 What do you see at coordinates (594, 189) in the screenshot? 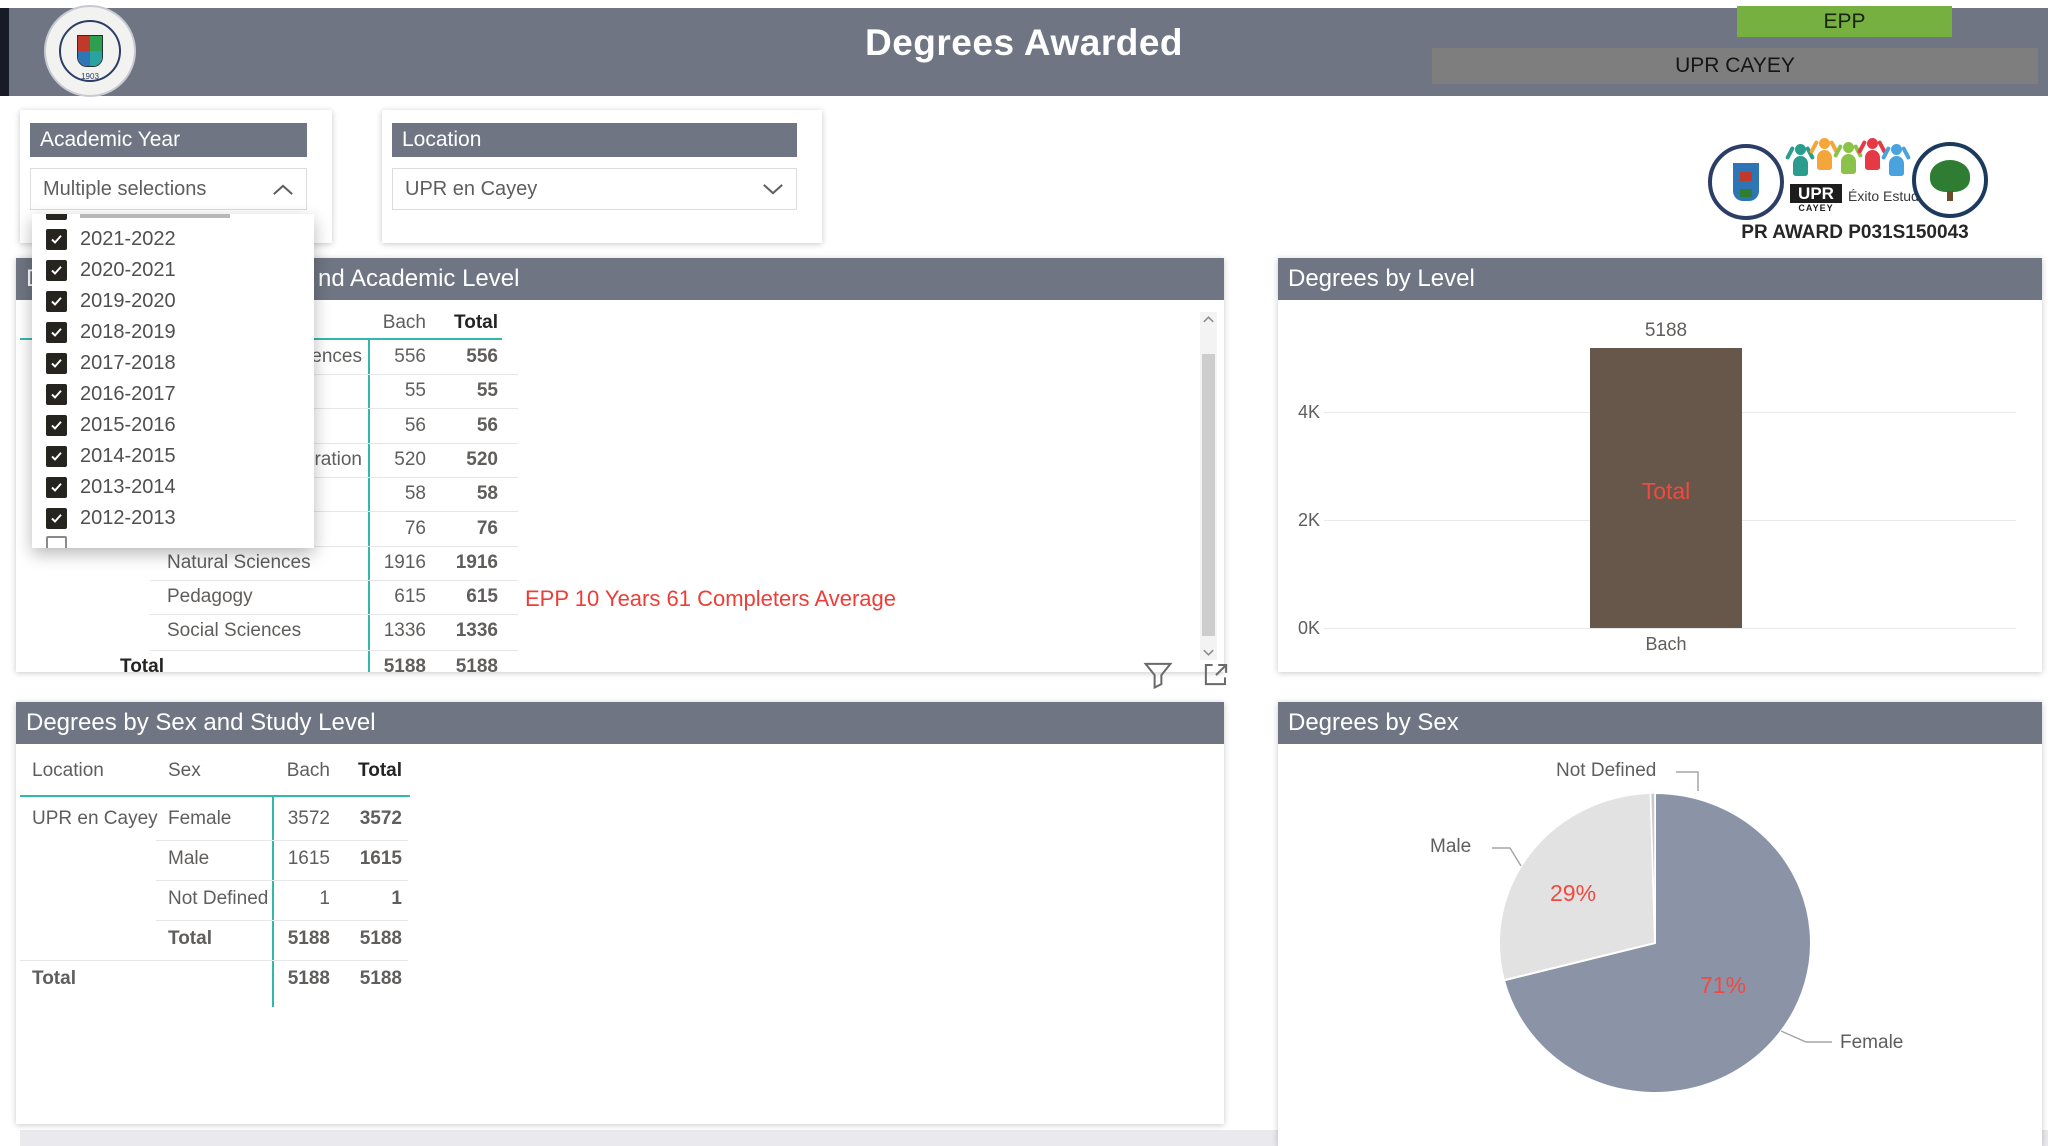
I see `location-dropdown-field: UPR en Cayey` at bounding box center [594, 189].